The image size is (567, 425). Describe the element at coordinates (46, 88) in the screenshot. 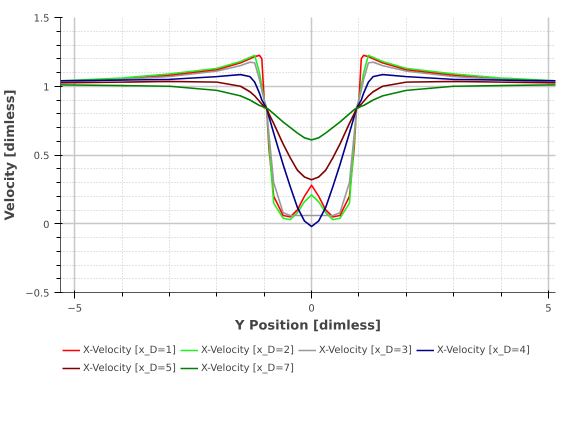

I see `y-tick-label: 1` at that location.